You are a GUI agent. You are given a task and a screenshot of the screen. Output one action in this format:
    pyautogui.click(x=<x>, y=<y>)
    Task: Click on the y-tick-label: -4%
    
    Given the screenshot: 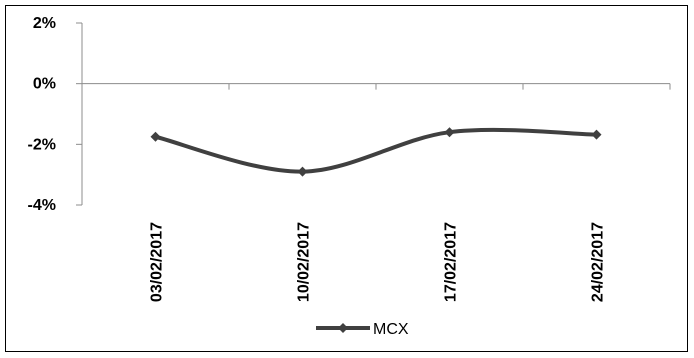 What is the action you would take?
    pyautogui.click(x=42, y=205)
    